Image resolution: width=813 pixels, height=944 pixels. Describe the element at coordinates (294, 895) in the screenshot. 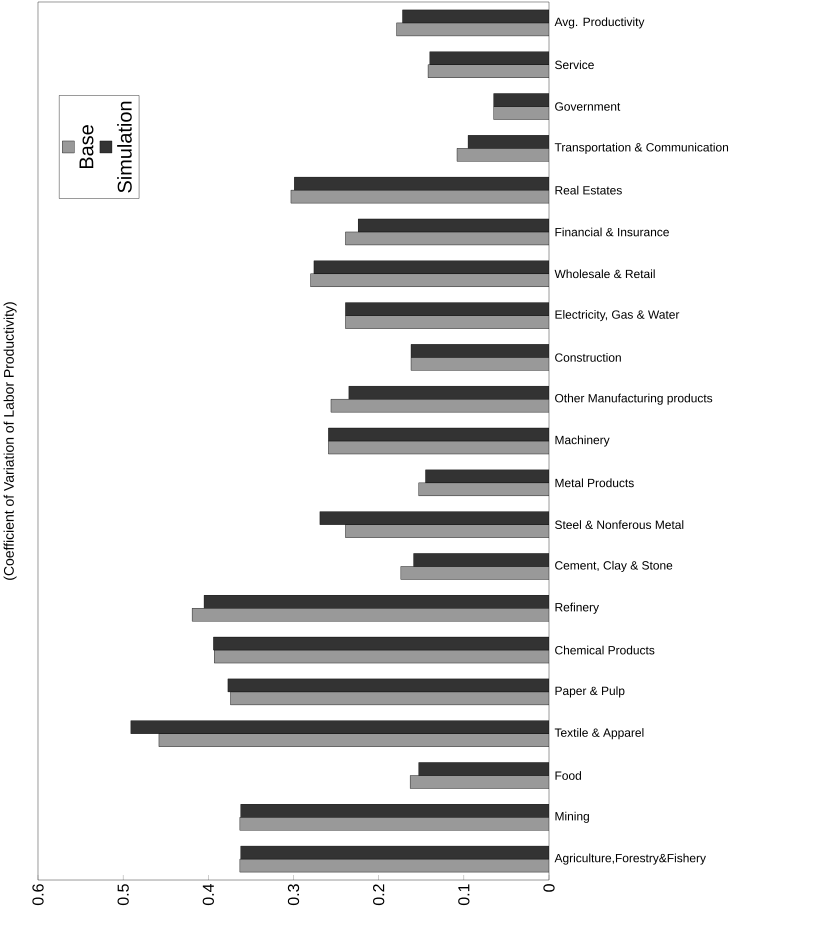

I see `x-tick-label: 0.3` at that location.